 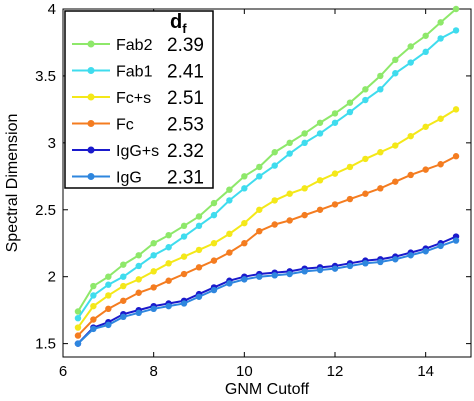 What do you see at coordinates (185, 98) in the screenshot?
I see `legend-df-value: 2.51` at bounding box center [185, 98].